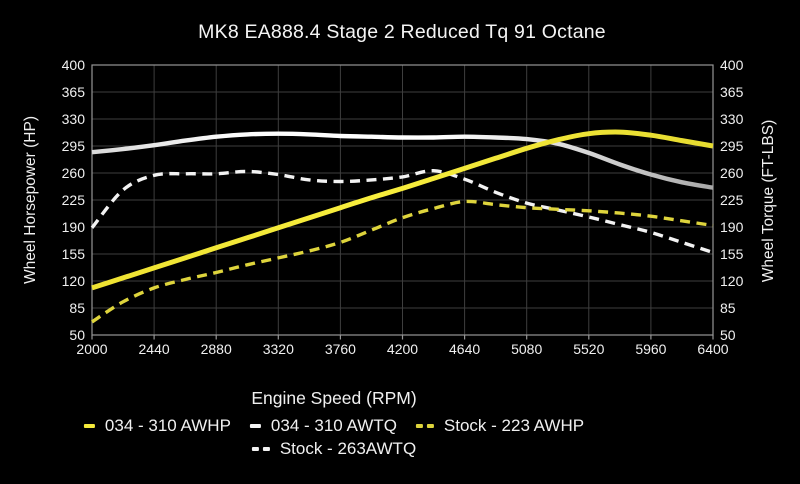  What do you see at coordinates (732, 146) in the screenshot?
I see `y-tick-label-right: 295` at bounding box center [732, 146].